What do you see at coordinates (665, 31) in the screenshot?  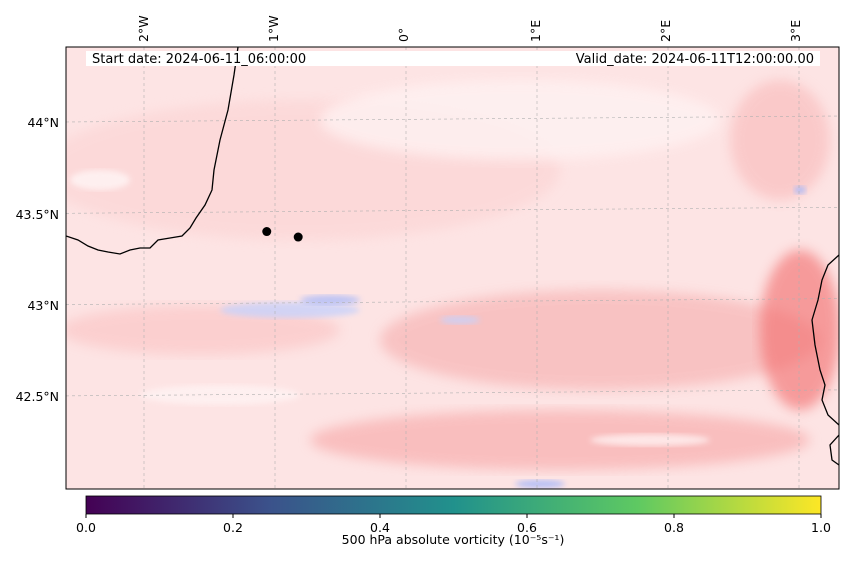 I see `lon-label-2e: 2°E` at bounding box center [665, 31].